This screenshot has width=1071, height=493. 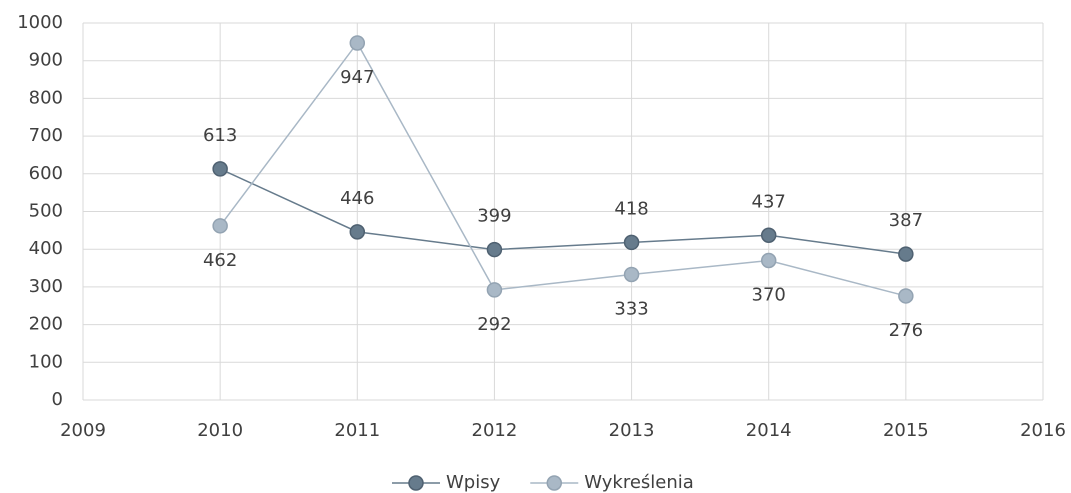 What do you see at coordinates (40, 22) in the screenshot?
I see `y-tick-label: 1000` at bounding box center [40, 22].